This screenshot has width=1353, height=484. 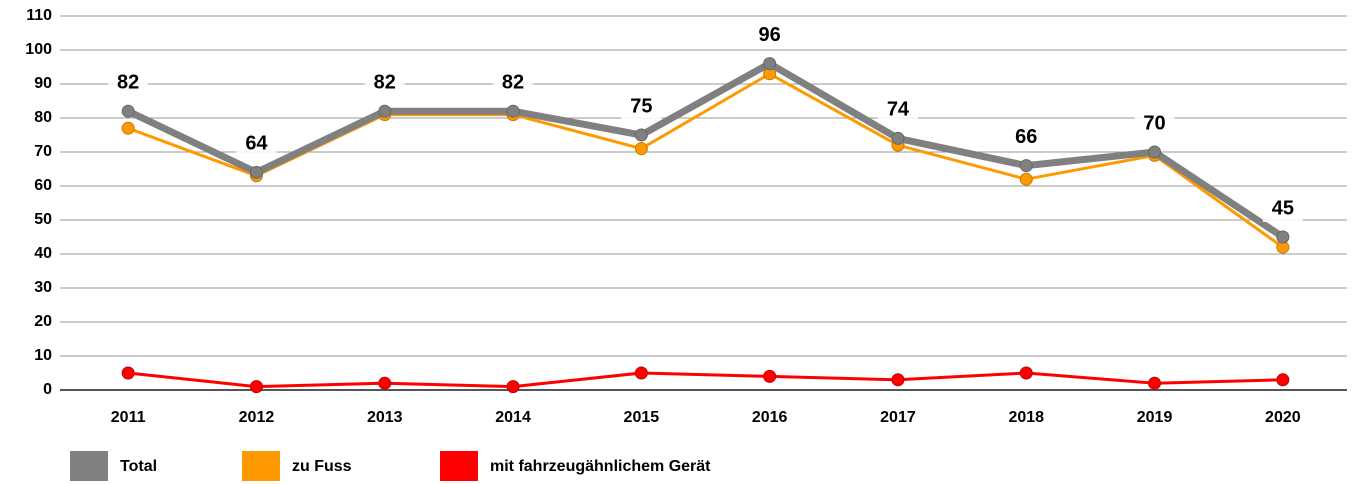 What do you see at coordinates (322, 466) in the screenshot?
I see `legend-label: zu Fuss` at bounding box center [322, 466].